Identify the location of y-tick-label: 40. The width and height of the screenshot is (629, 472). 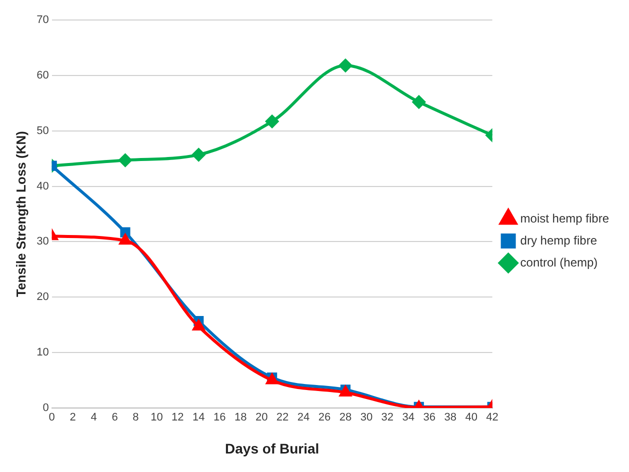
(42, 186).